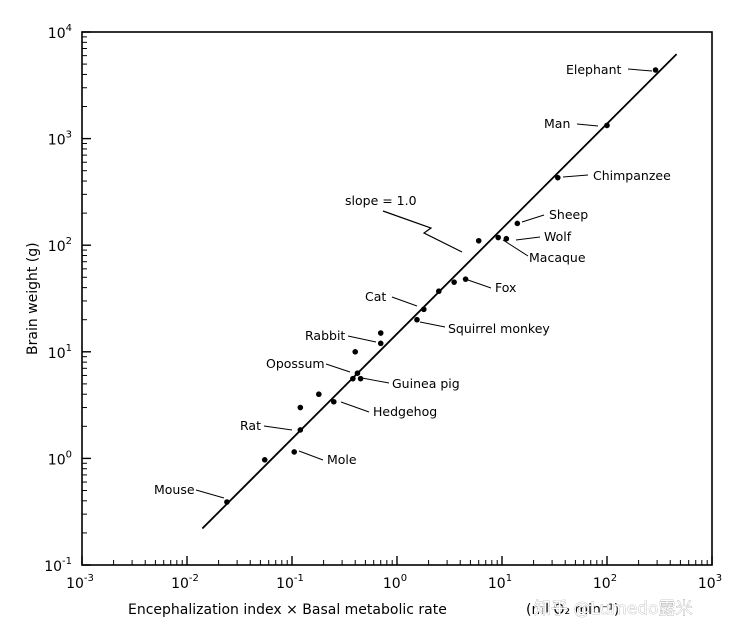  Describe the element at coordinates (557, 257) in the screenshot. I see `point-label-macaque: Macaque` at that location.